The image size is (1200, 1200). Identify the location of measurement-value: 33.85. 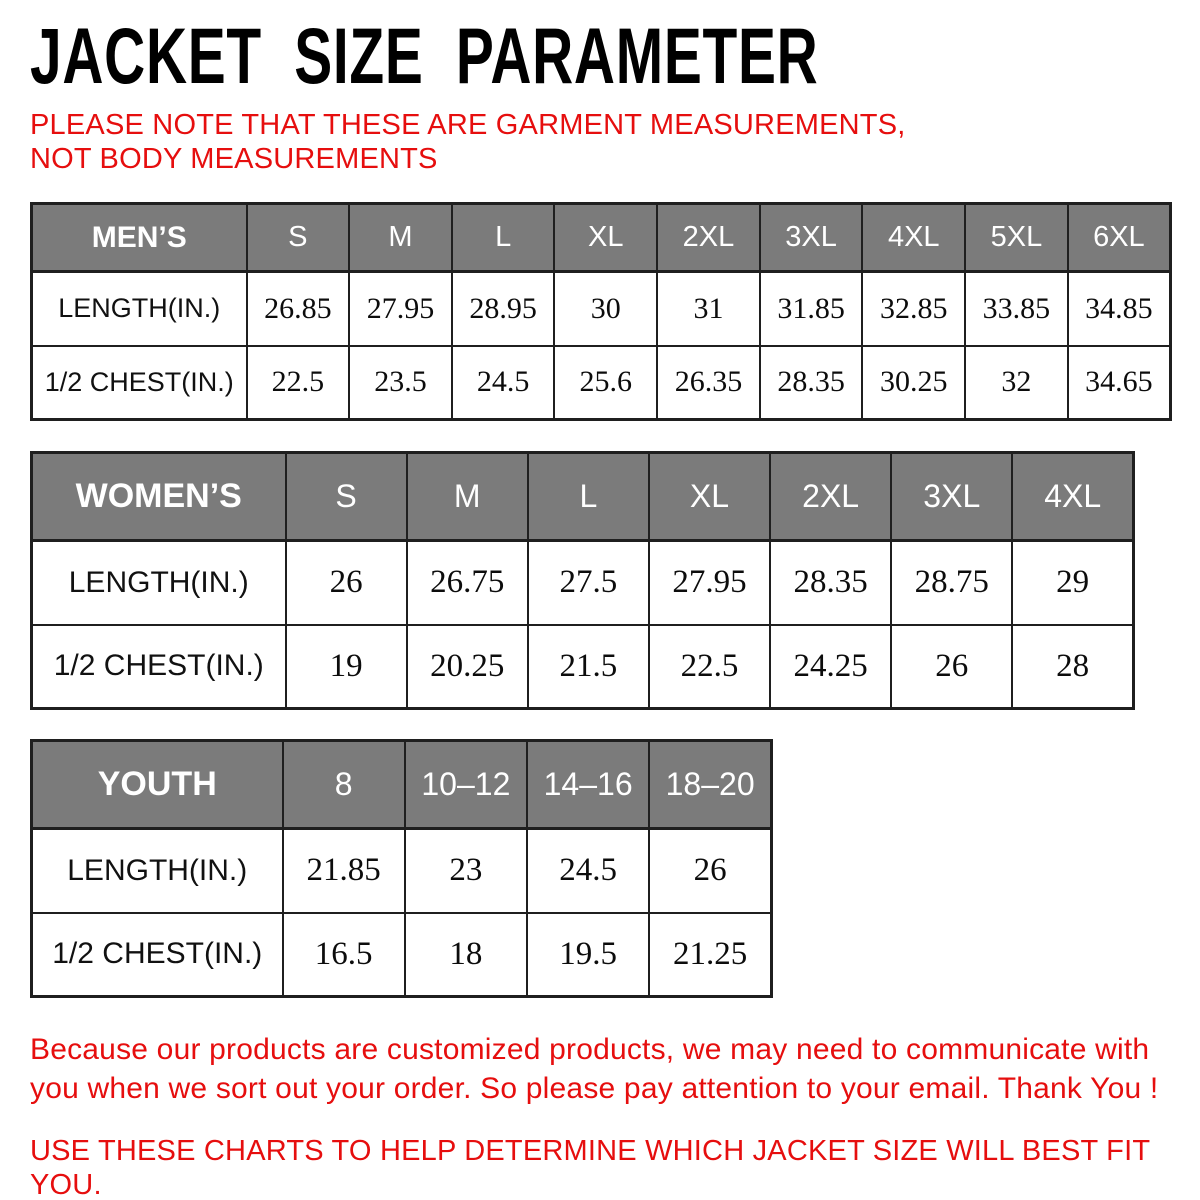
(1016, 308).